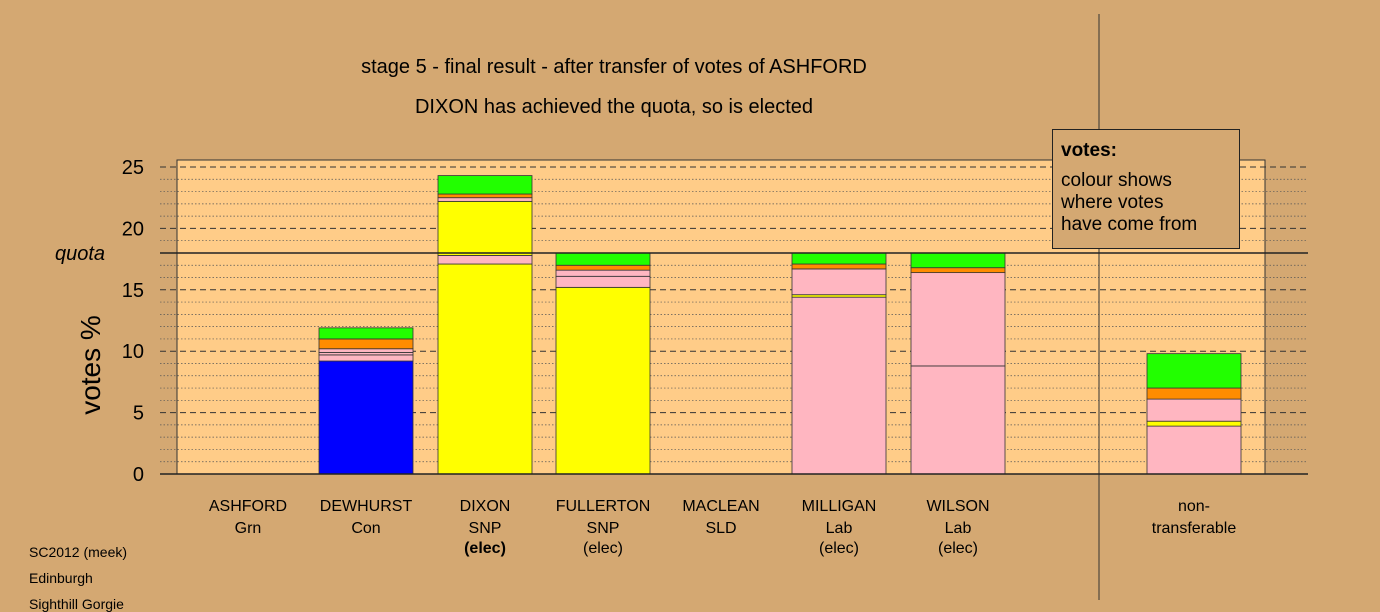 This screenshot has height=612, width=1380. What do you see at coordinates (133, 291) in the screenshot?
I see `y-tick-label: 15` at bounding box center [133, 291].